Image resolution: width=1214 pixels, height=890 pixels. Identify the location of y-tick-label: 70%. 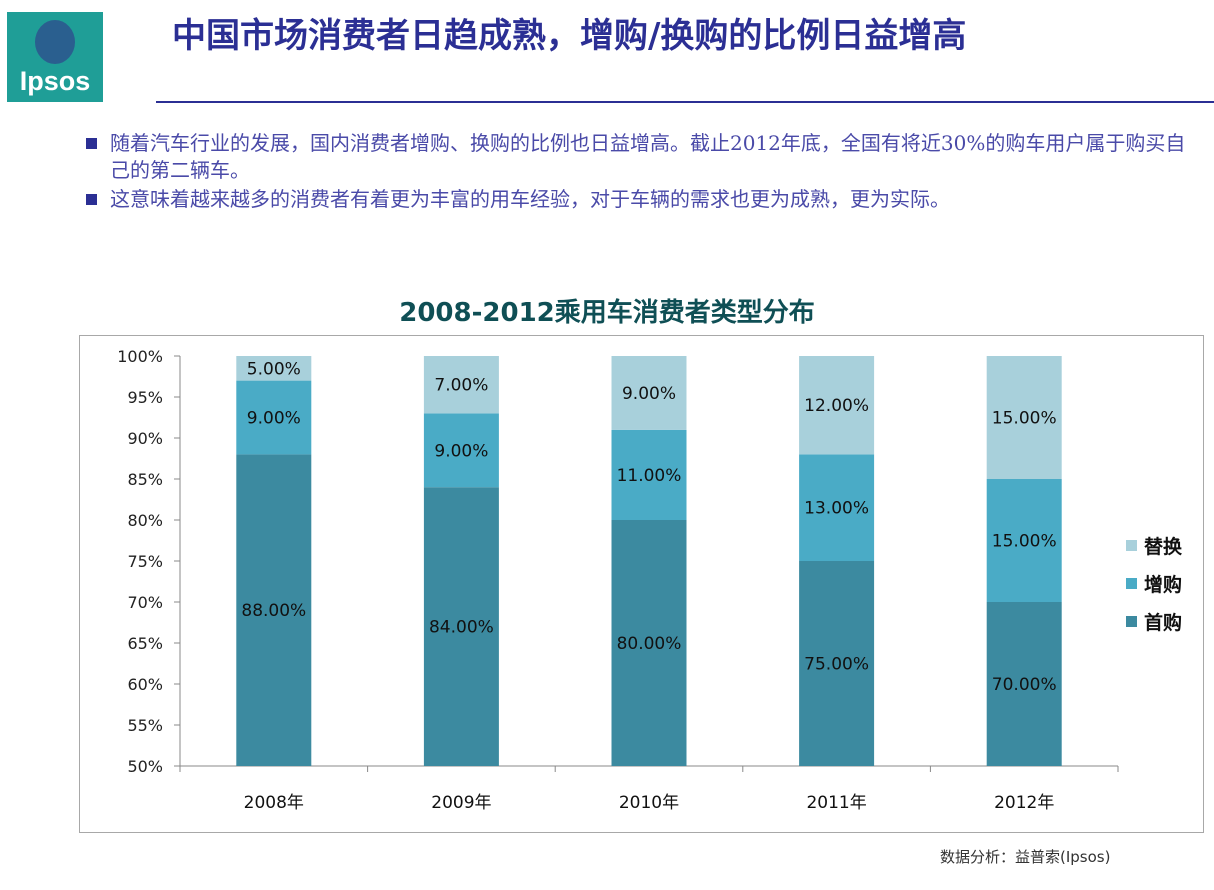
(145, 602).